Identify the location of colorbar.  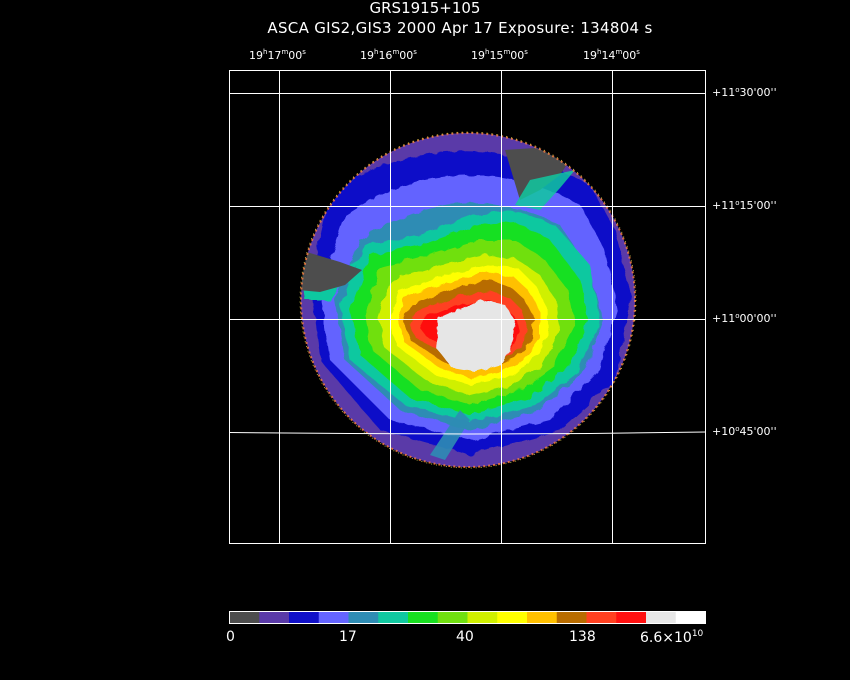
(467, 617).